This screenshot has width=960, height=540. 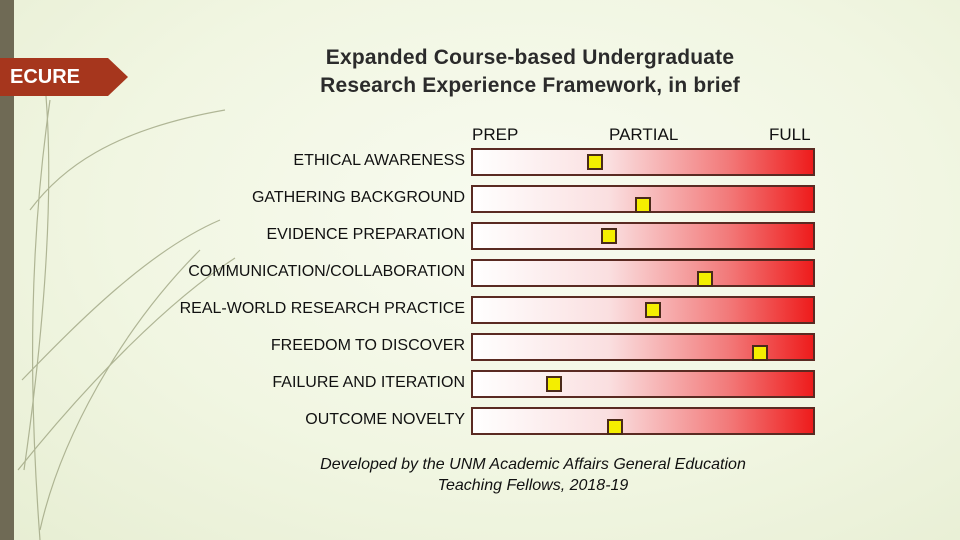 I want to click on row-label: OUTCOME NOVELTY, so click(x=385, y=419).